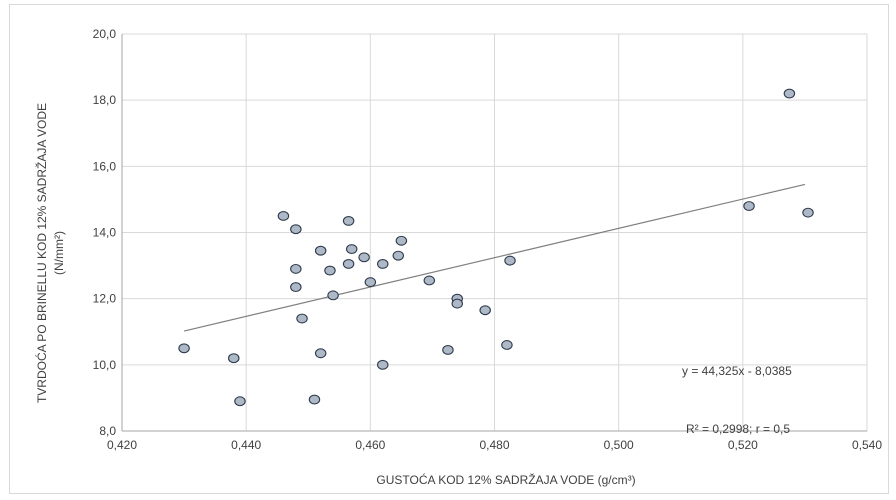 The width and height of the screenshot is (896, 500). I want to click on x-tick-label: 0,500, so click(619, 445).